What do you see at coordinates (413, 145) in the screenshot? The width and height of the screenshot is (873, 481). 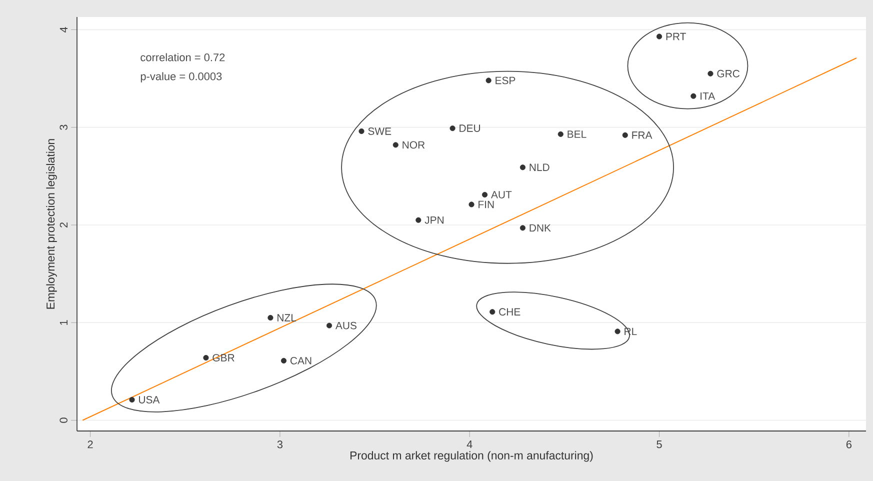 I see `annotation: NOR` at bounding box center [413, 145].